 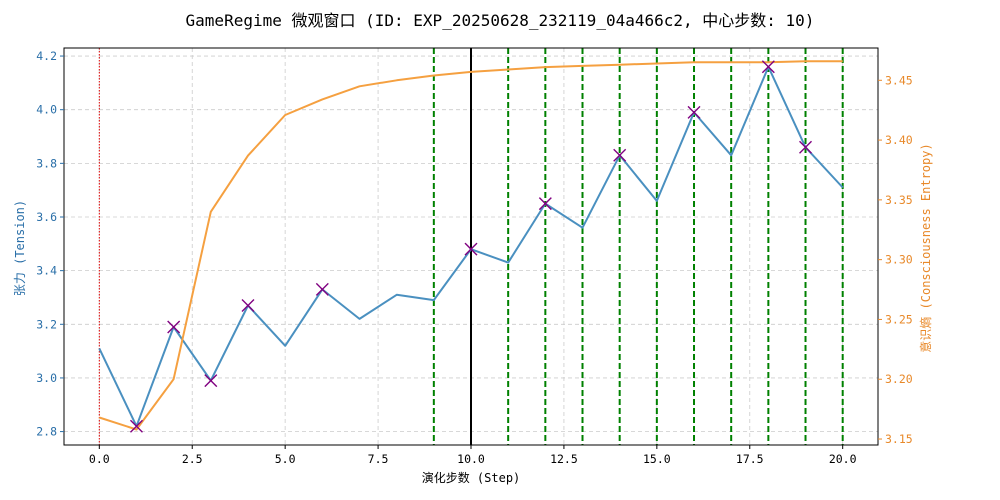 What do you see at coordinates (46, 163) in the screenshot?
I see `y-left-tick-label-5: 3.8` at bounding box center [46, 163].